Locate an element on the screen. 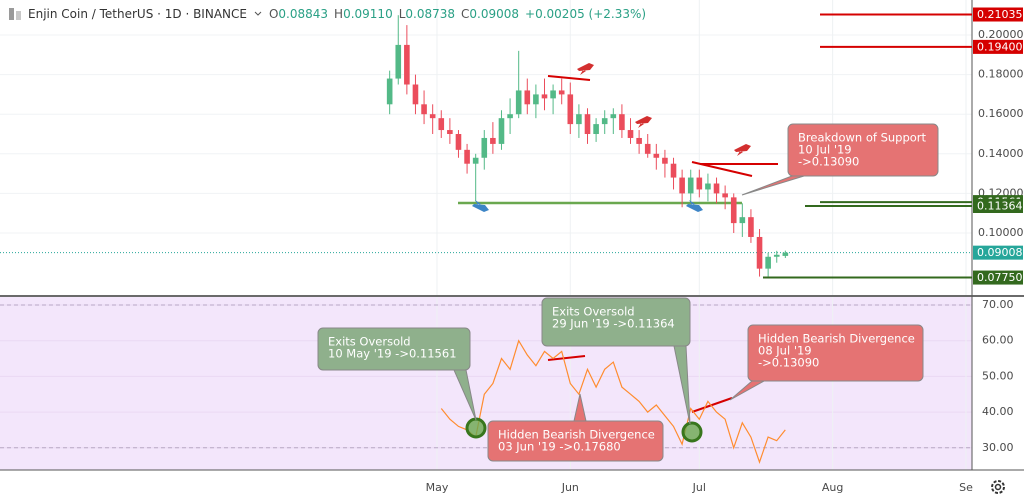 This screenshot has width=1024, height=498. y-tick-label: 40.00 is located at coordinates (998, 411).